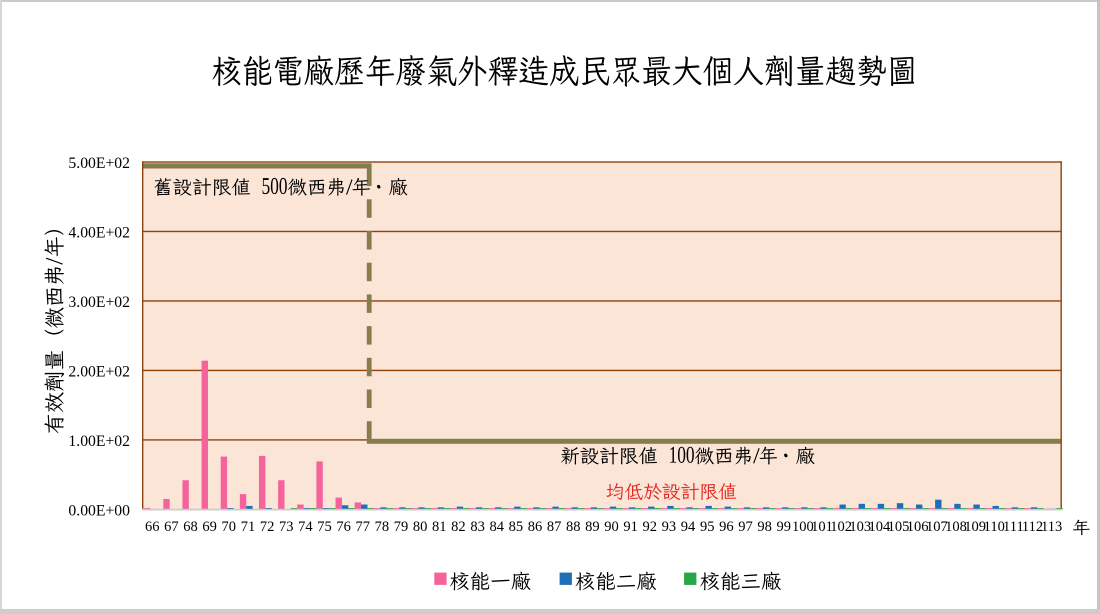  What do you see at coordinates (152, 527) in the screenshot?
I see `svg-text: 66` at bounding box center [152, 527].